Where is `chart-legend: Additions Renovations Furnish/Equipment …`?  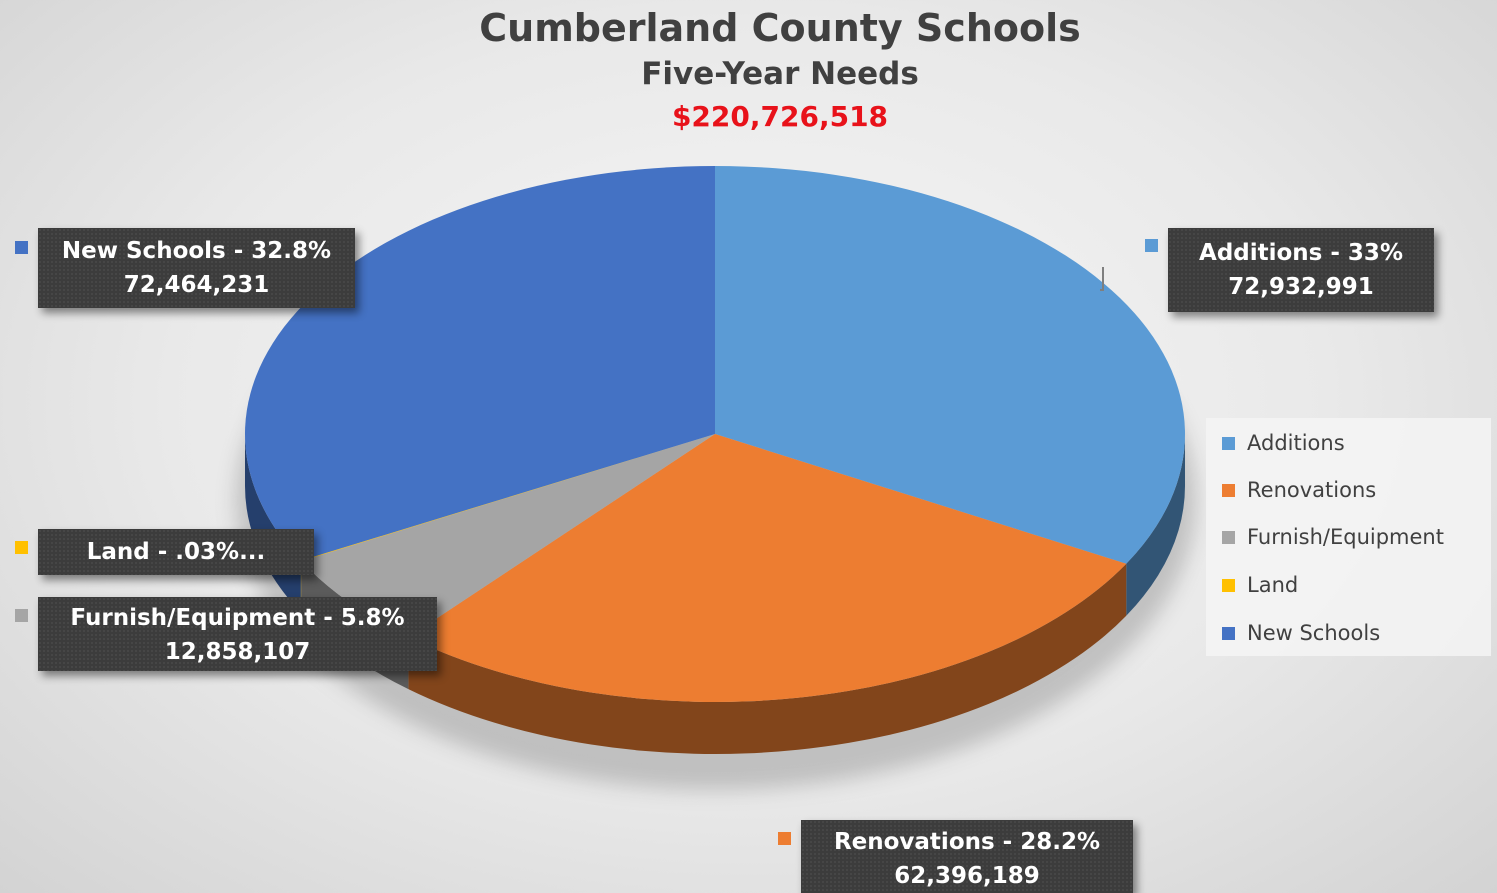
chart-legend: Additions Renovations Furnish/Equipment … is located at coordinates (1348, 537).